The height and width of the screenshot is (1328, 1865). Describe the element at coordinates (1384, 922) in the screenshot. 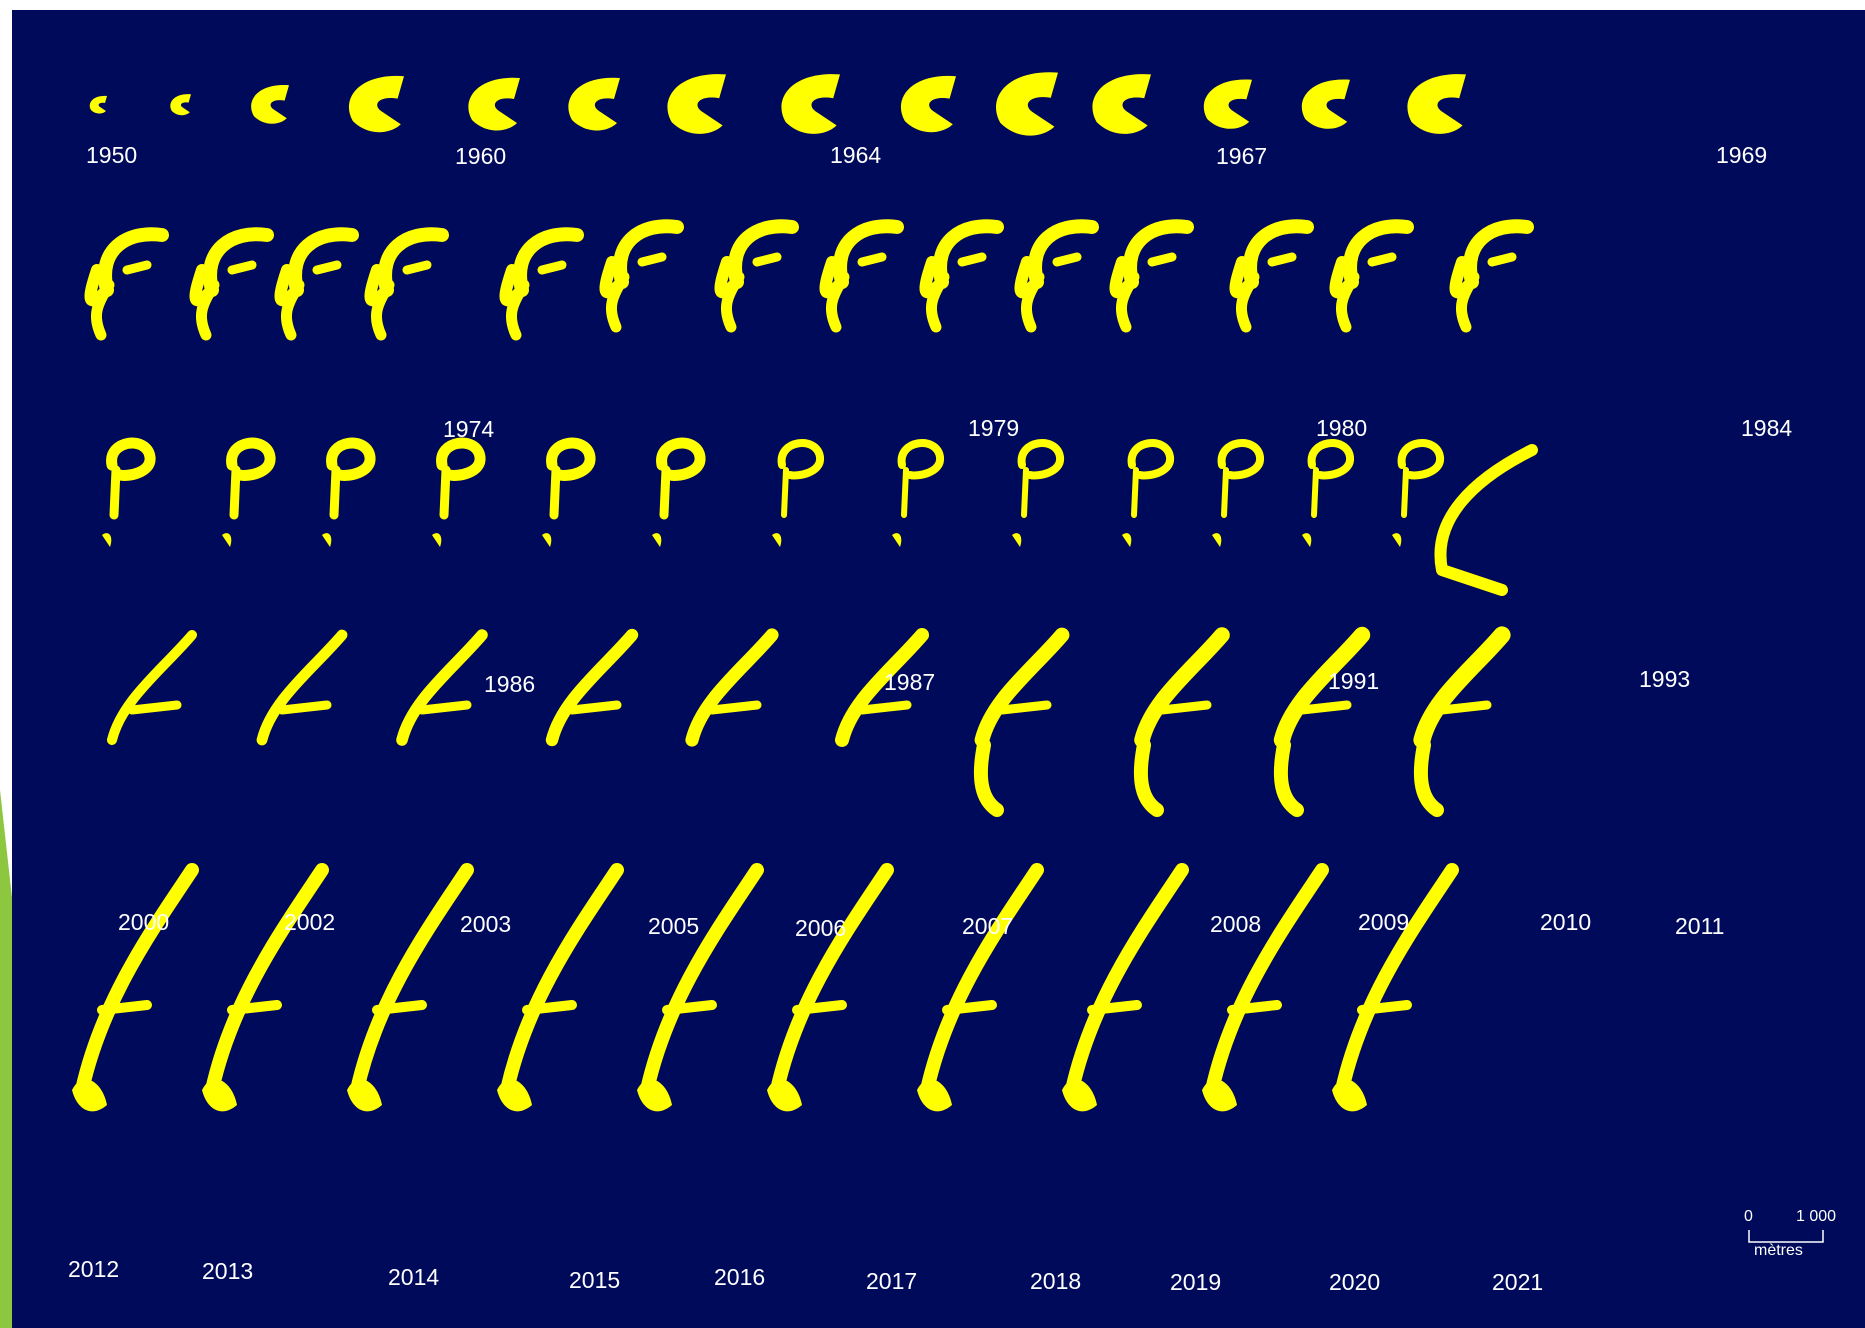

I see `year-label-2009: 2009` at that location.